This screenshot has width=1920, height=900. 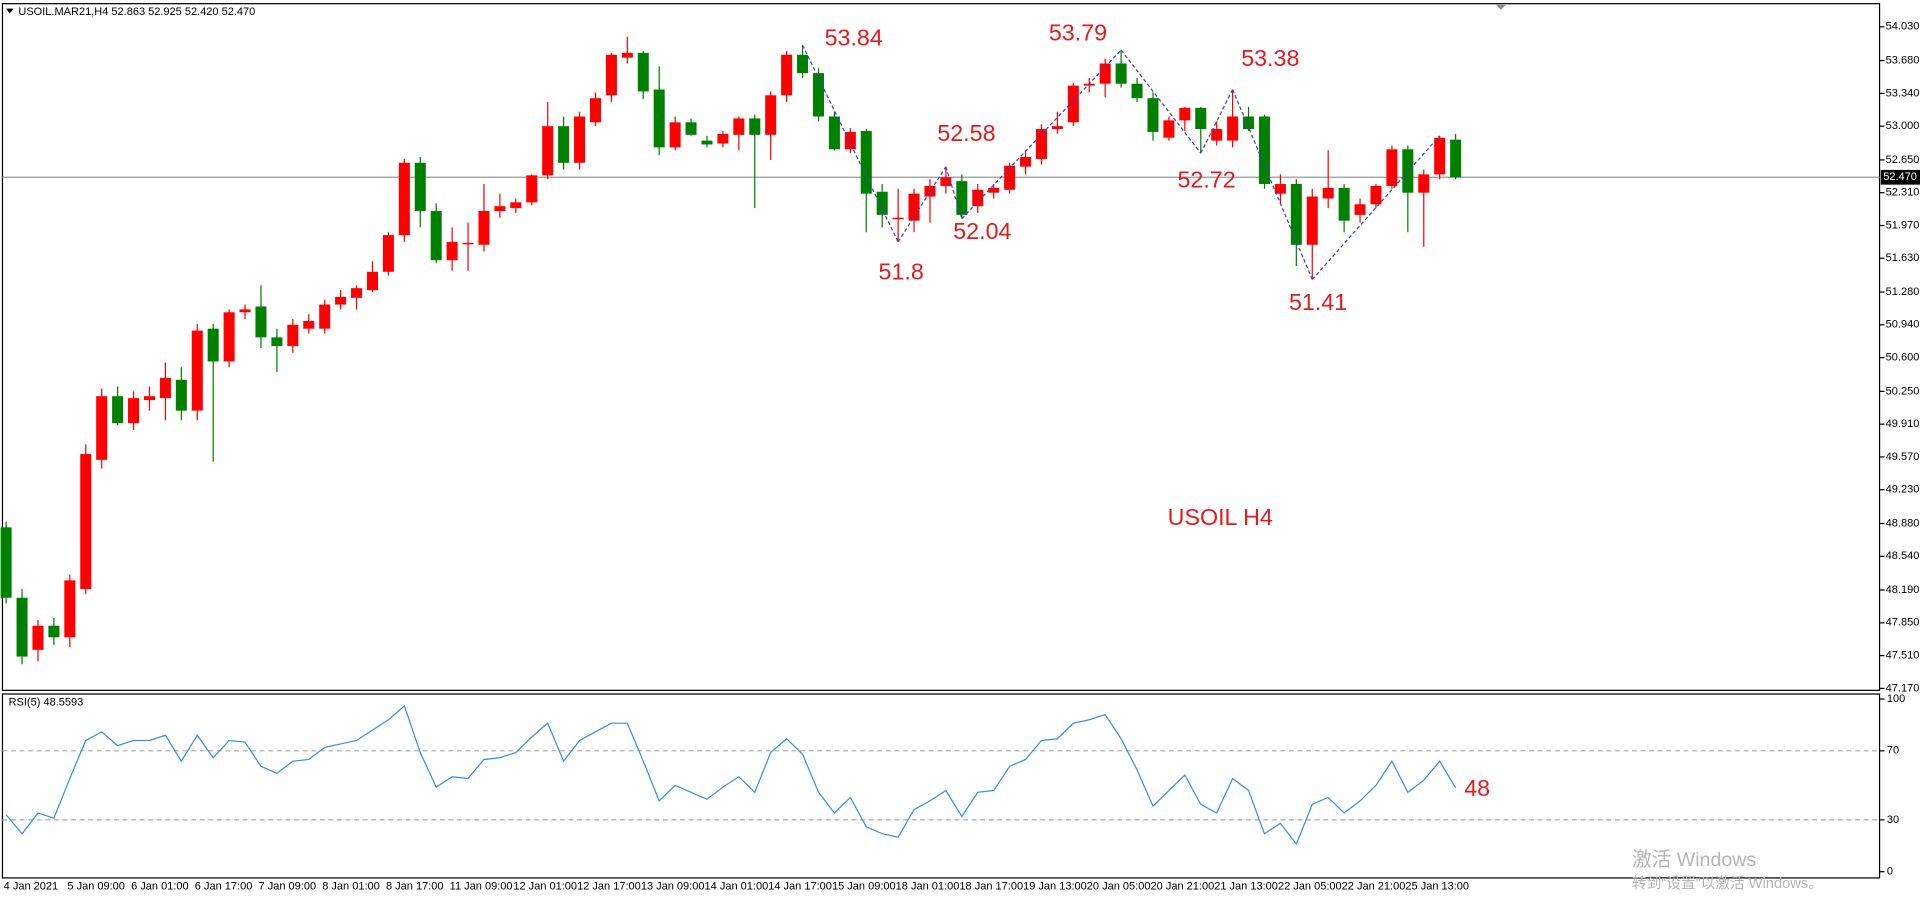 I want to click on y-tick-label: 50.940, so click(x=1903, y=325).